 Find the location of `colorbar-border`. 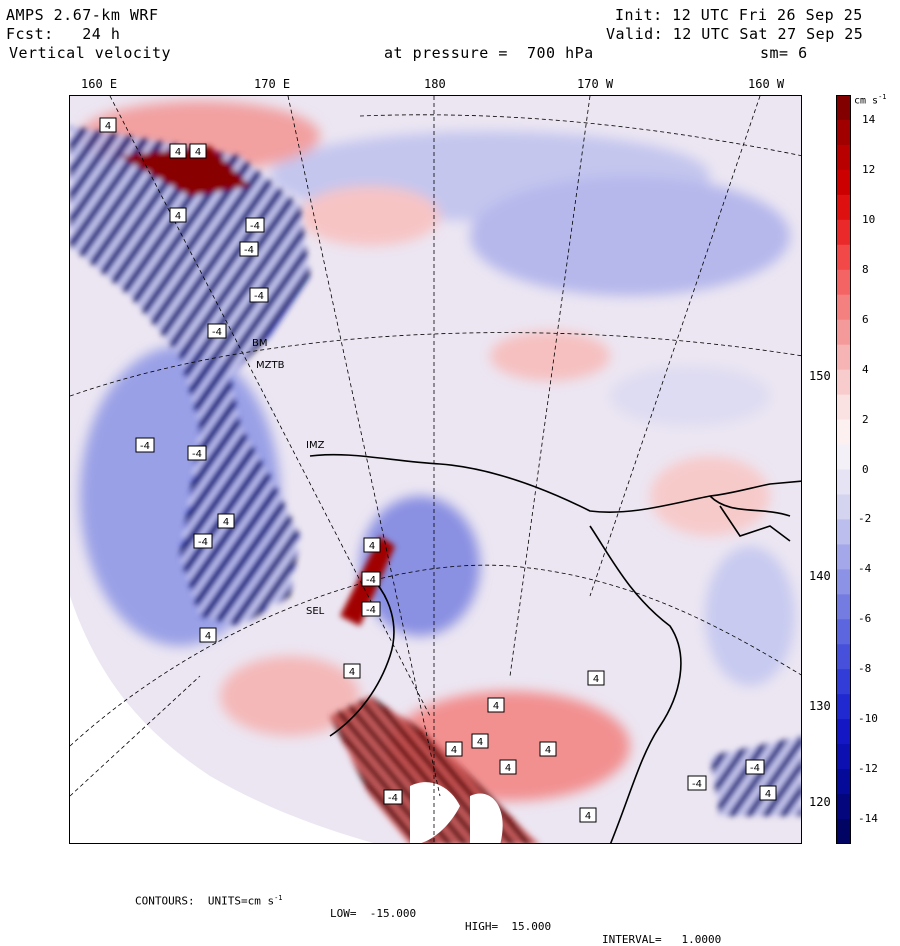

colorbar-border is located at coordinates (843, 469).